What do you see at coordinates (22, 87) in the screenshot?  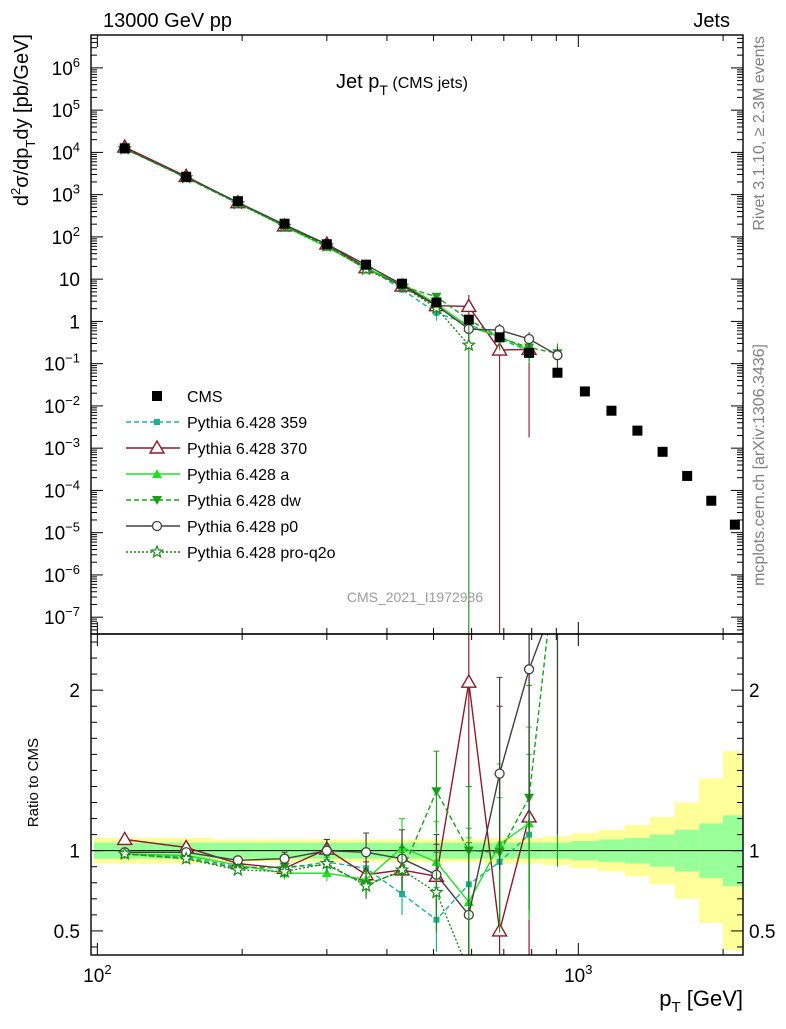 I see `y-label-part-5: dy [pb/GeV]` at bounding box center [22, 87].